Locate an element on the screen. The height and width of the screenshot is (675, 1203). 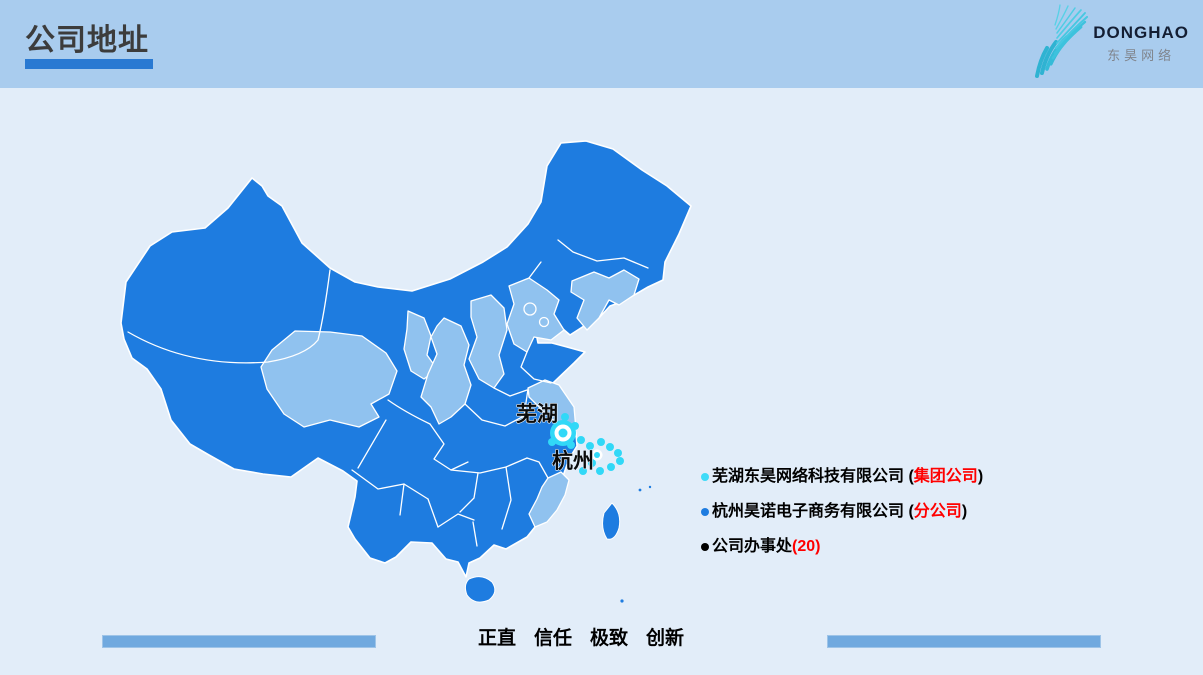
footer-bar-left is located at coordinates (239, 641).